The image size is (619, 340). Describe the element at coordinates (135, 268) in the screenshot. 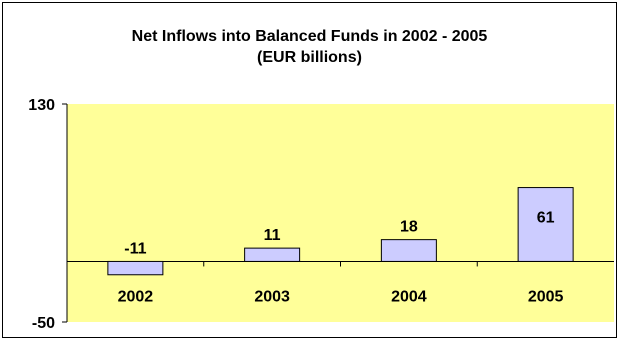

I see `bar-2002` at that location.